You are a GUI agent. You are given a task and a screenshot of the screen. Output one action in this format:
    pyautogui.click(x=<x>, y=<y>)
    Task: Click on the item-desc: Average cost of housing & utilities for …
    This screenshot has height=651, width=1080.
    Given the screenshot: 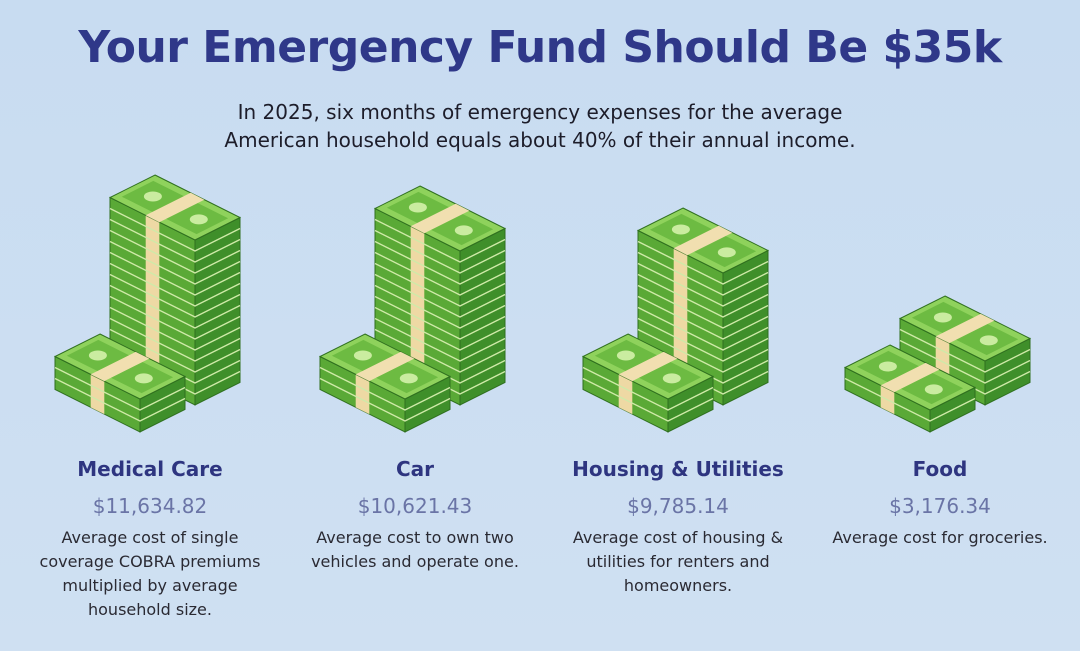 What is the action you would take?
    pyautogui.click(x=678, y=561)
    